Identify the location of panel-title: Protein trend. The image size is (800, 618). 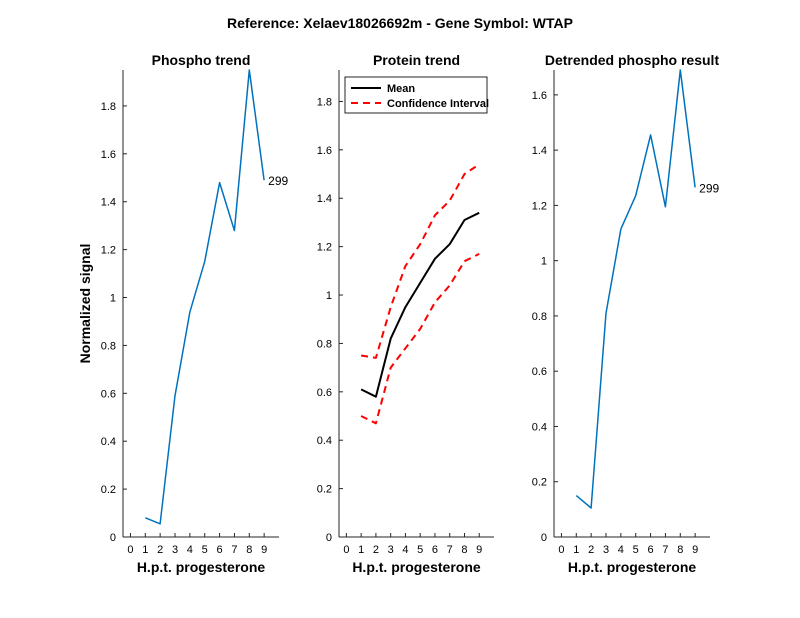
(416, 60).